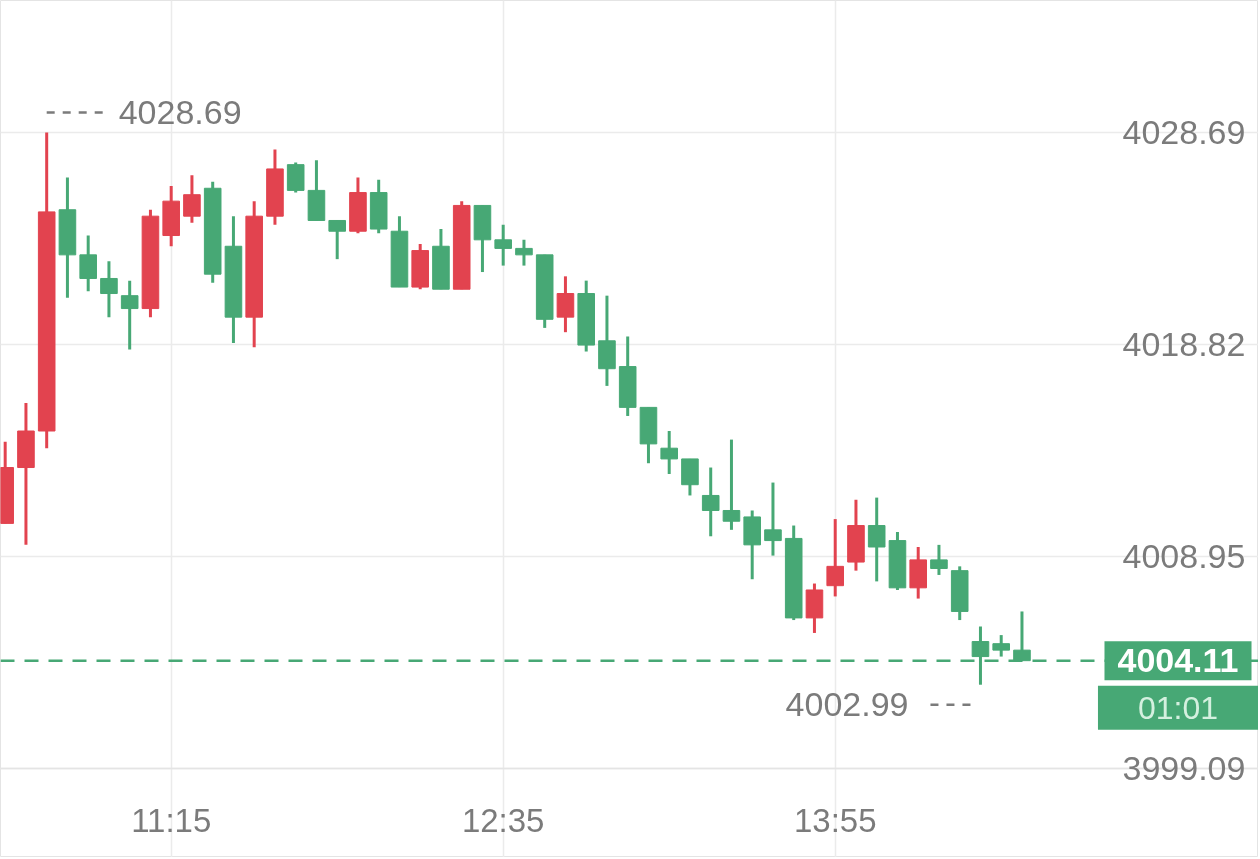  What do you see at coordinates (1184, 132) in the screenshot?
I see `y-tick-label: 4028.69` at bounding box center [1184, 132].